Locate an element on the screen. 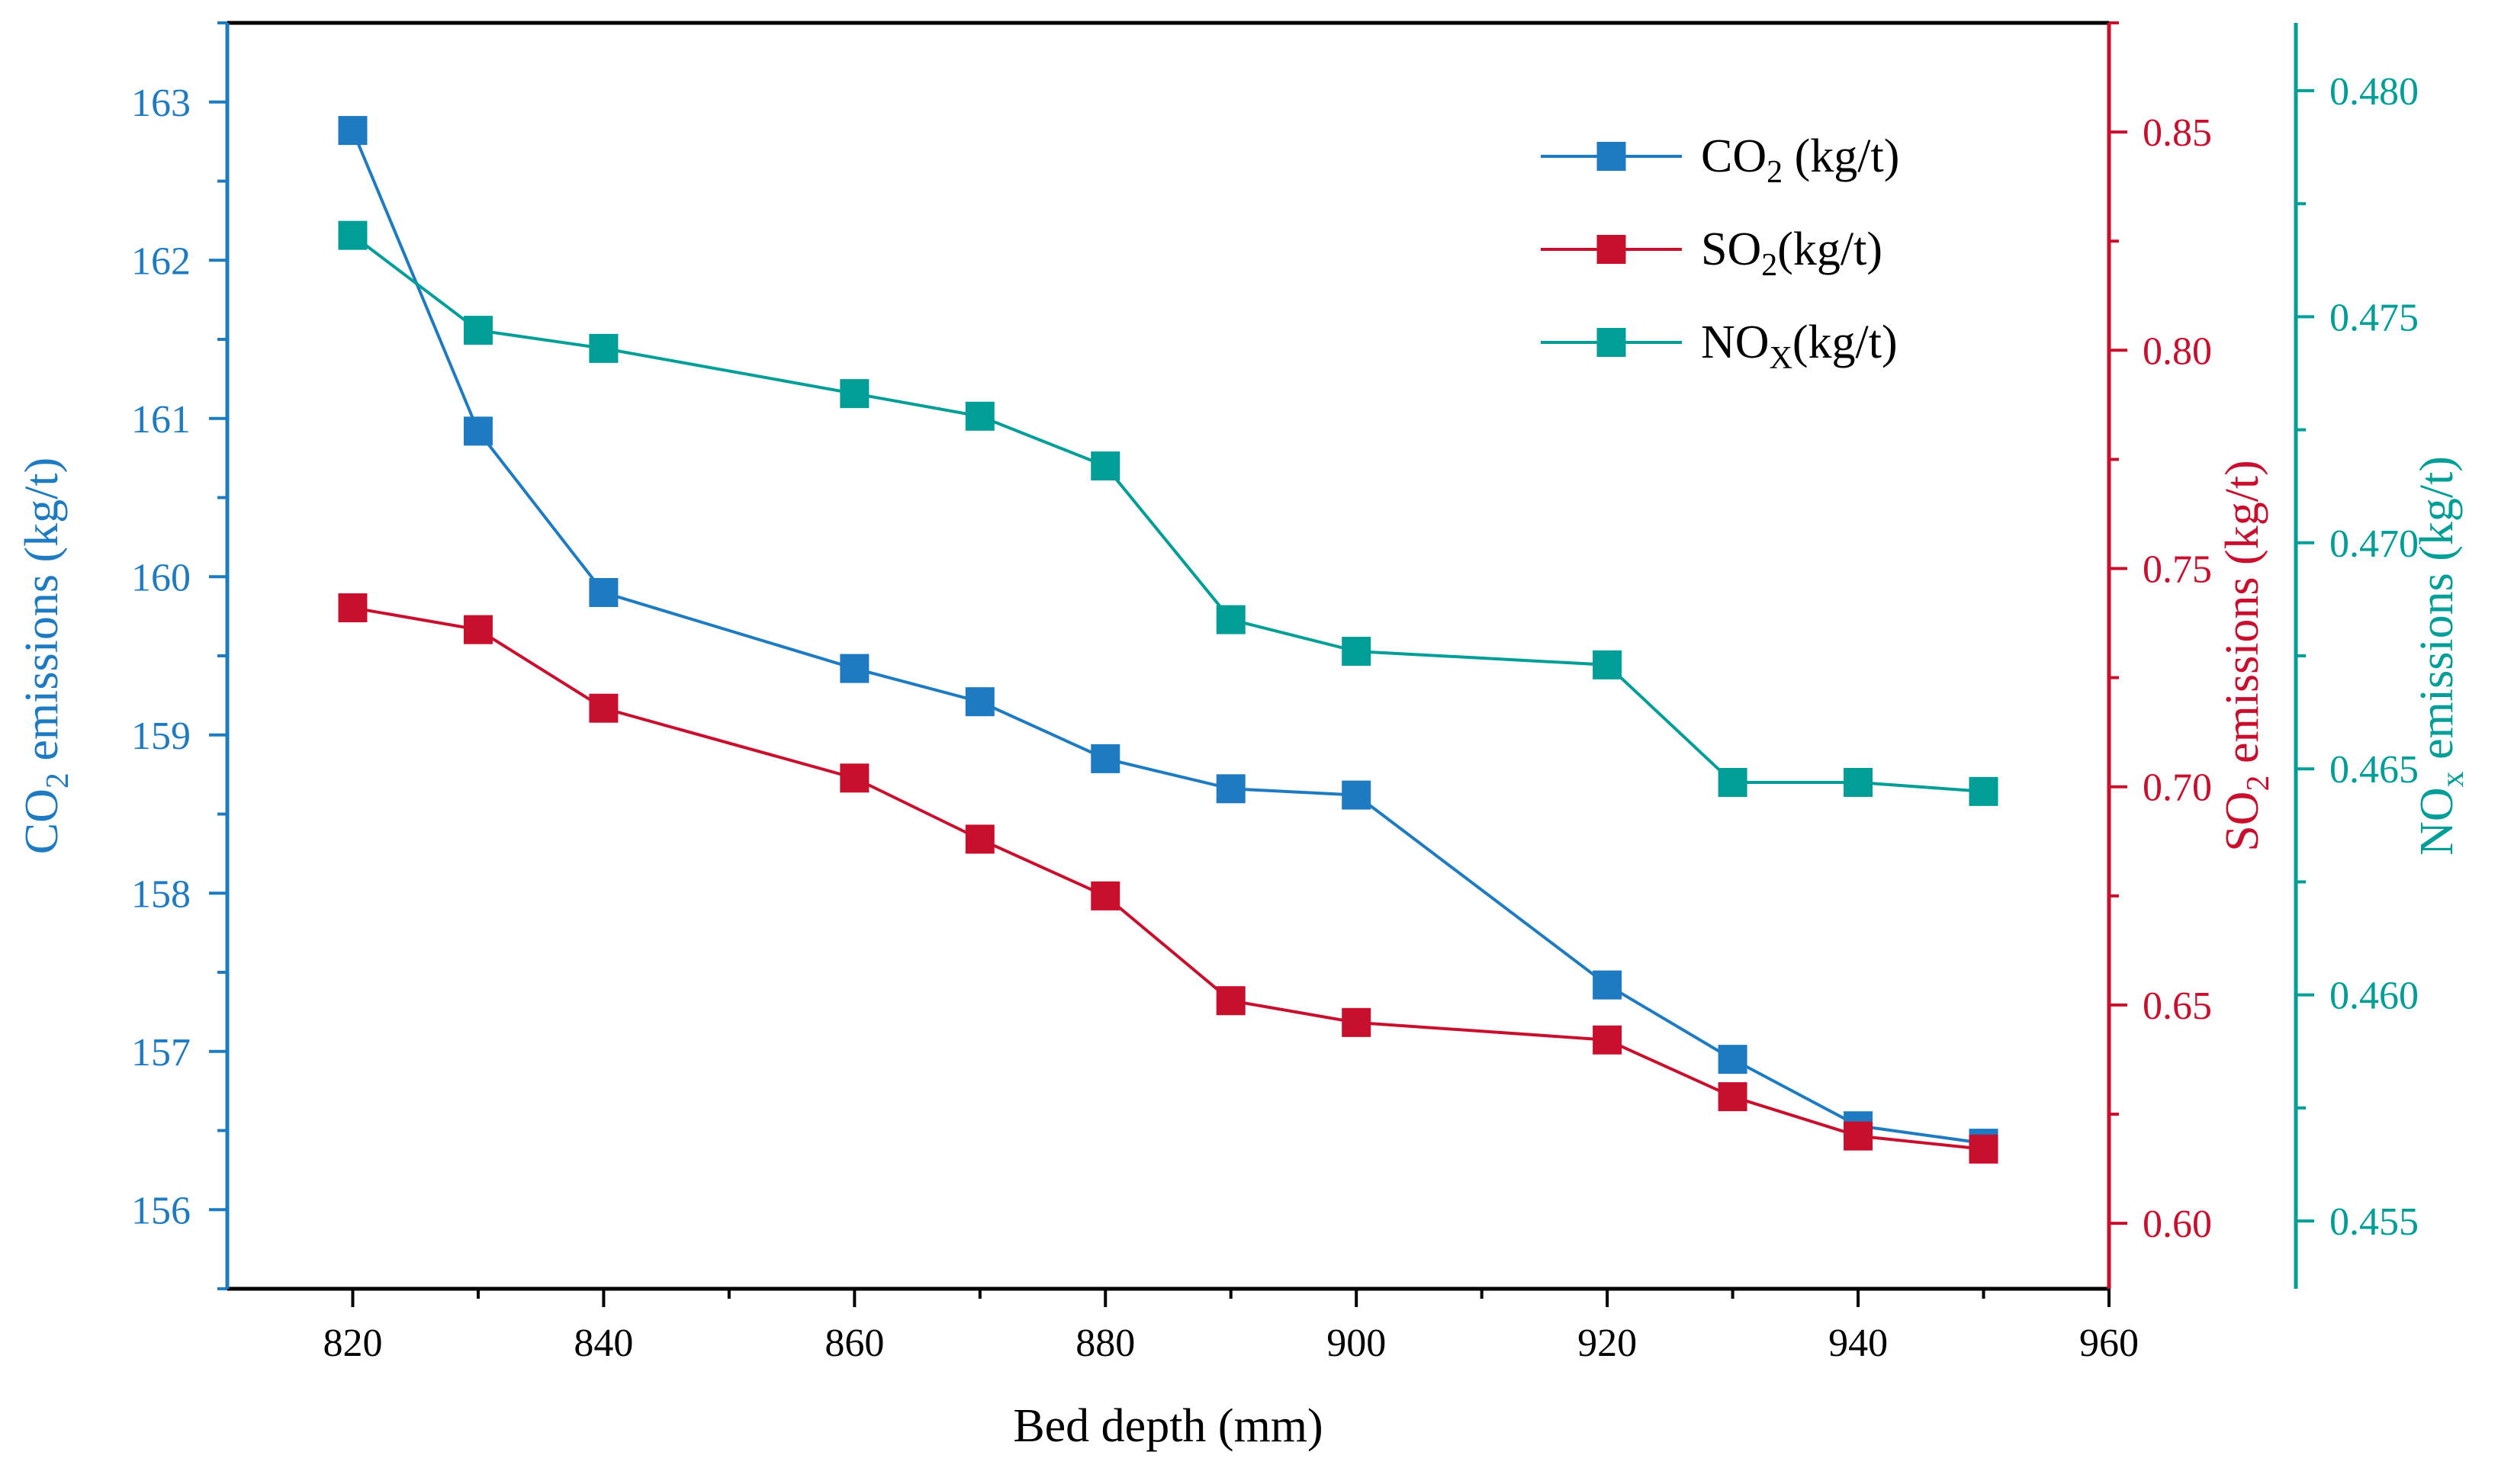  right2-axis-tick-label: 0.460 is located at coordinates (2374, 997).